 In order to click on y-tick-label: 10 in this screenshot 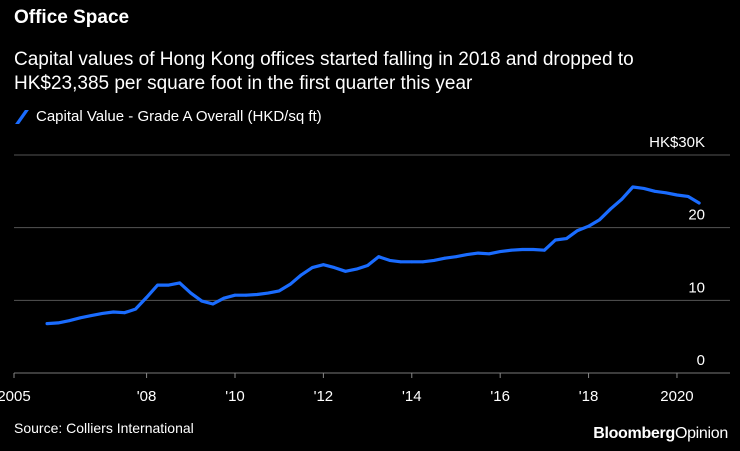, I will do `click(696, 287)`.